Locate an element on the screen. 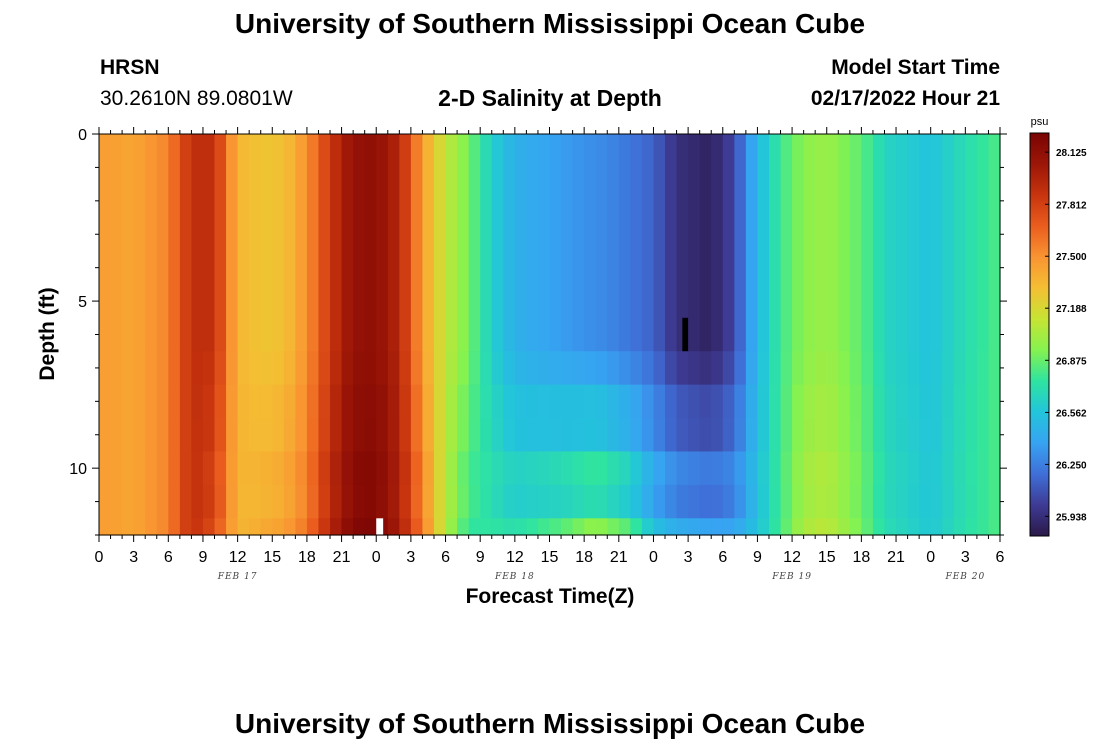 The width and height of the screenshot is (1100, 750). station-name: HRSN is located at coordinates (130, 67).